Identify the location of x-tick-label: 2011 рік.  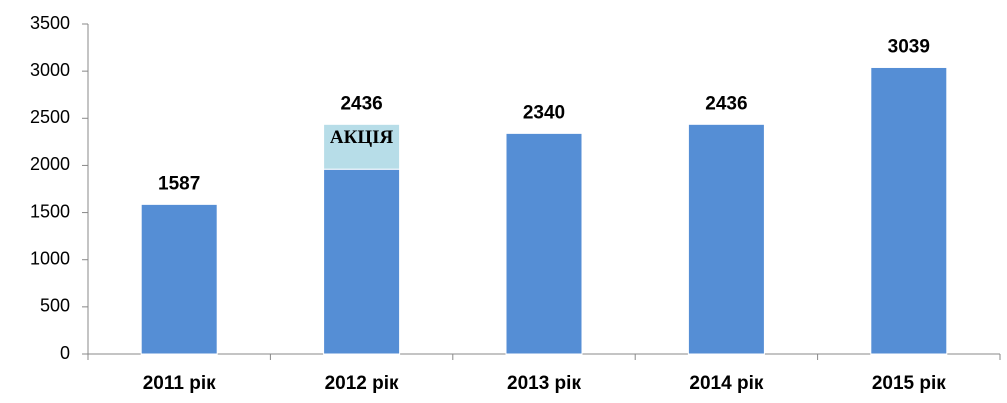
(179, 383).